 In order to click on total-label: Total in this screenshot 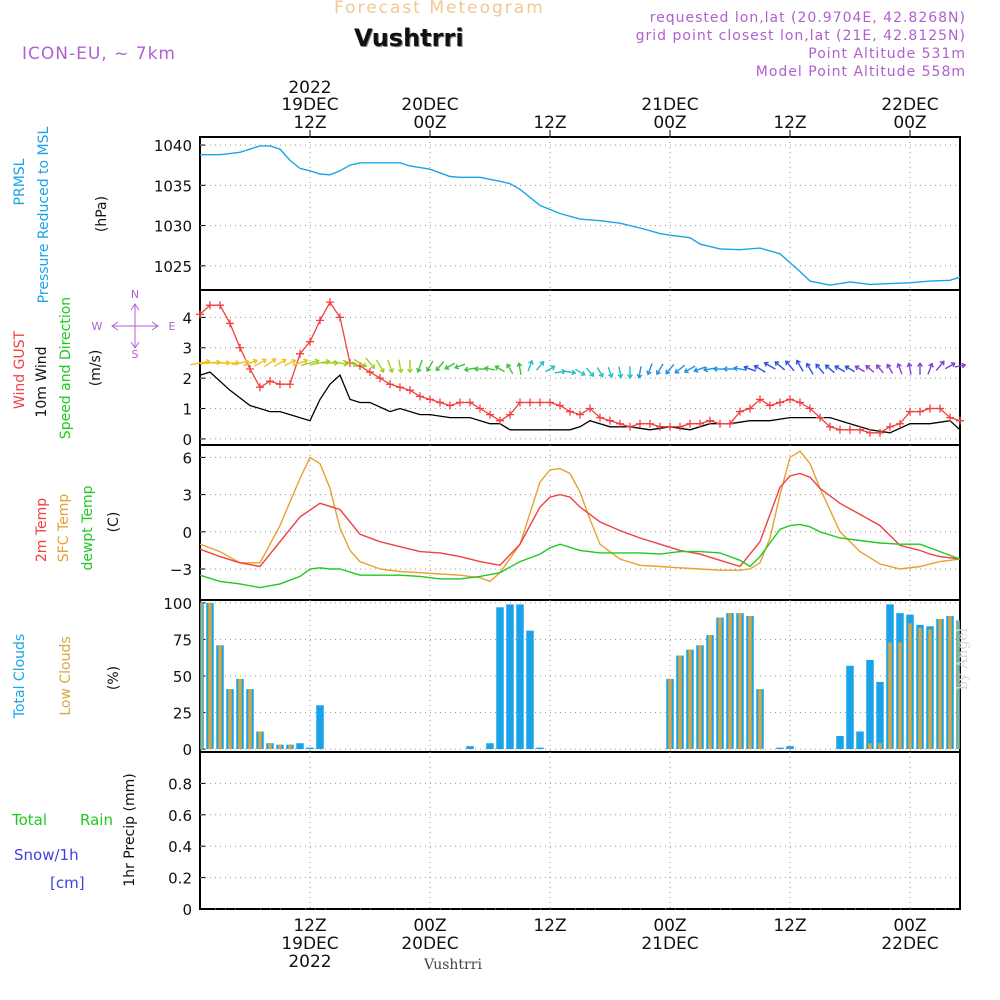, I will do `click(29, 820)`.